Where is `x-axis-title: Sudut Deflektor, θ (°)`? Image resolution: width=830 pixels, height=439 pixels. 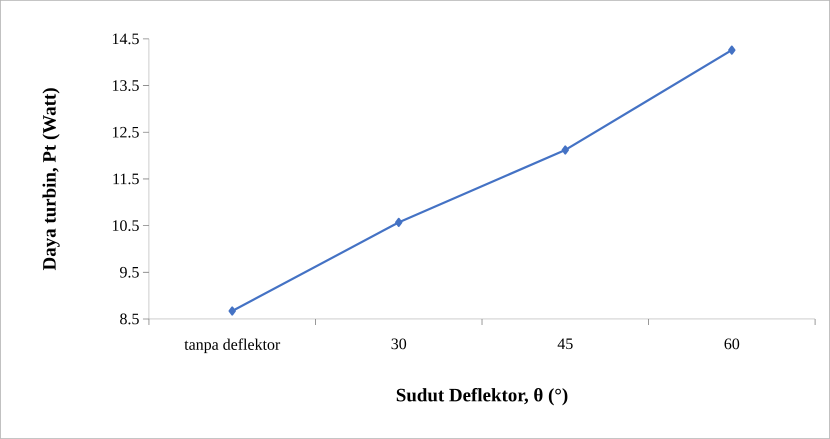 x-axis-title: Sudut Deflektor, θ (°) is located at coordinates (482, 397).